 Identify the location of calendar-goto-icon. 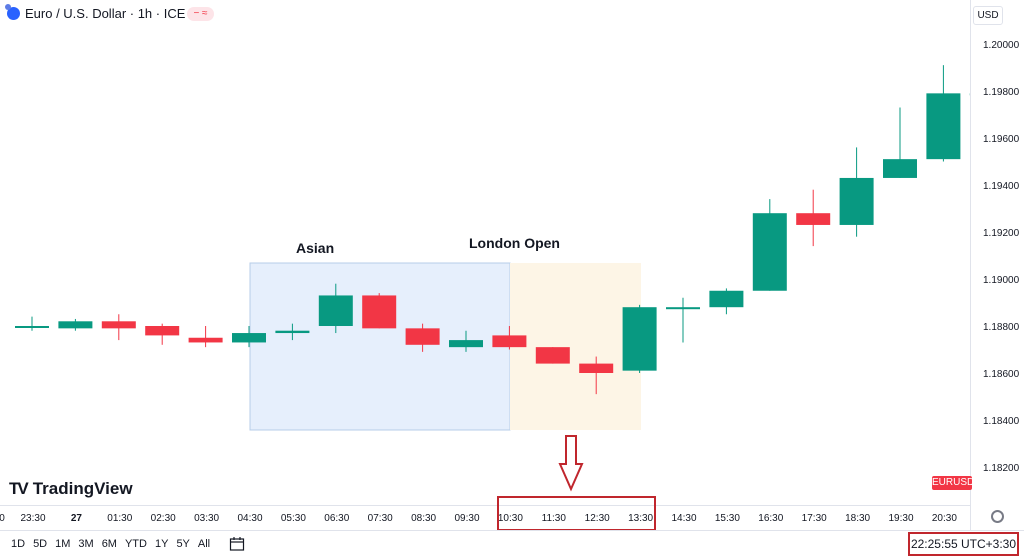
(237, 544).